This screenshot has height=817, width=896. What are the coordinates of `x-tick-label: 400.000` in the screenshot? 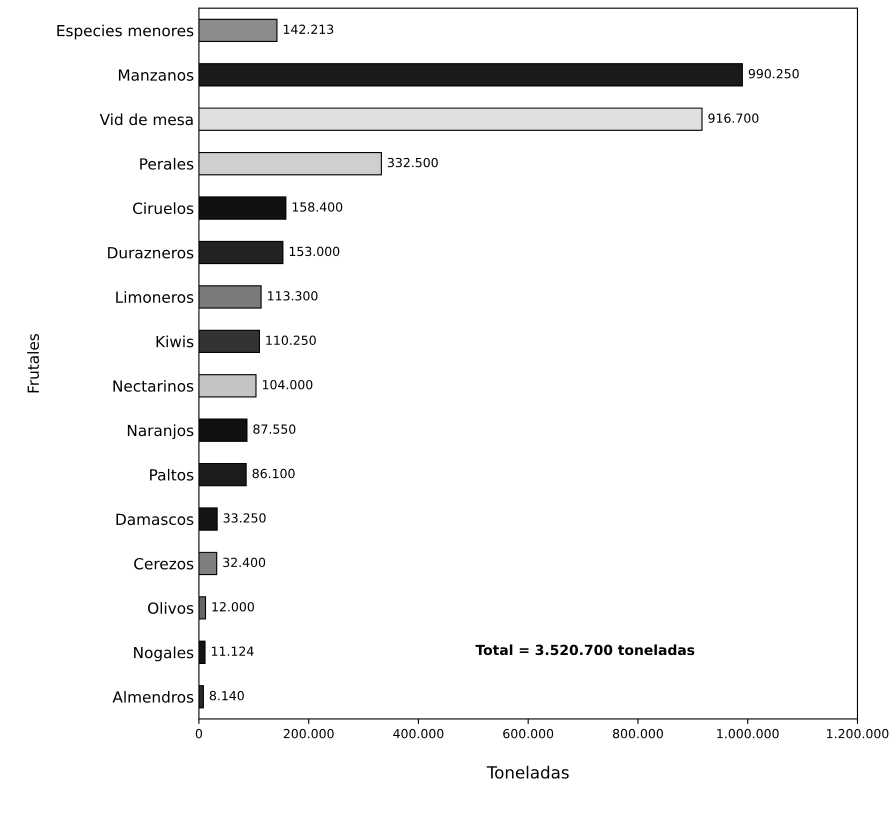 It's located at (418, 733).